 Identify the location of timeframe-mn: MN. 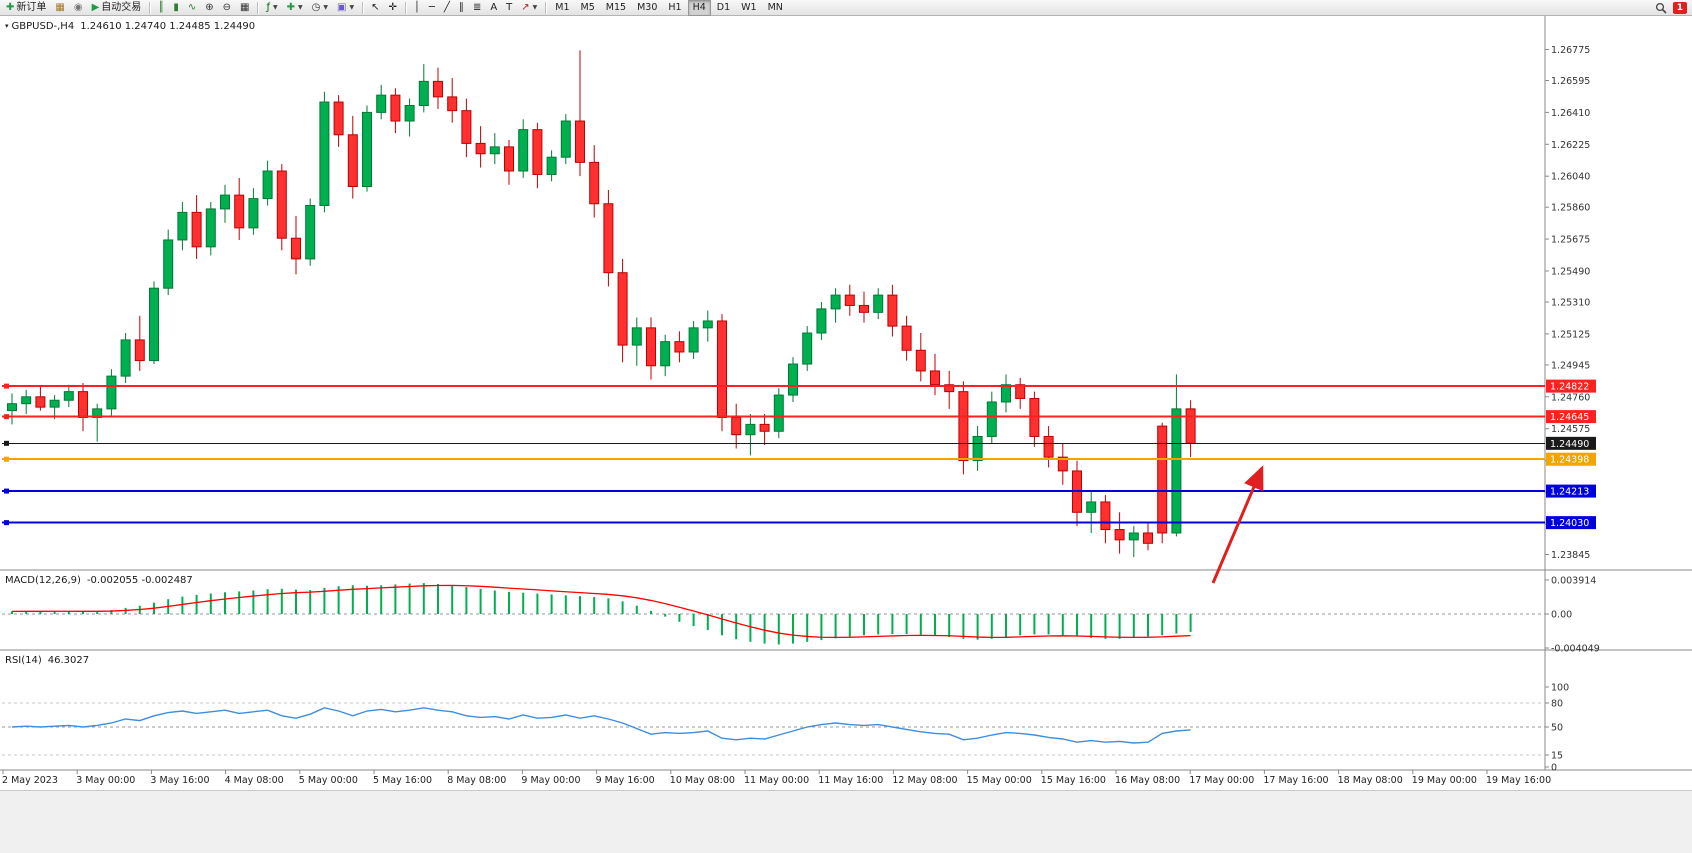
(775, 7).